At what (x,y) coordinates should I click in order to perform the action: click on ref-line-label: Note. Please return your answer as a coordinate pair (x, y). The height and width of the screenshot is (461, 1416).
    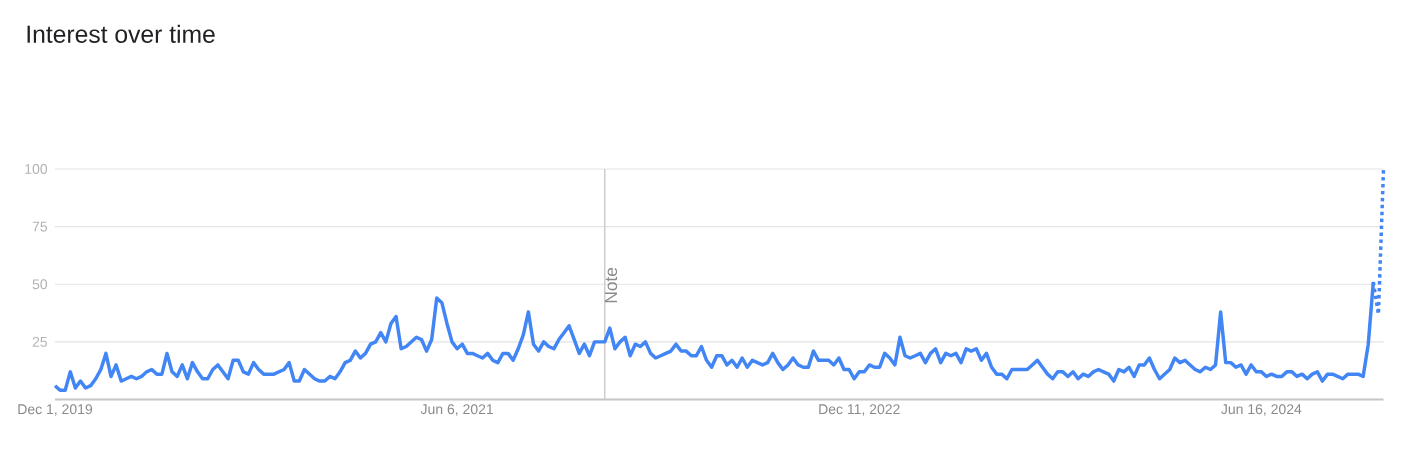
    Looking at the image, I should click on (611, 285).